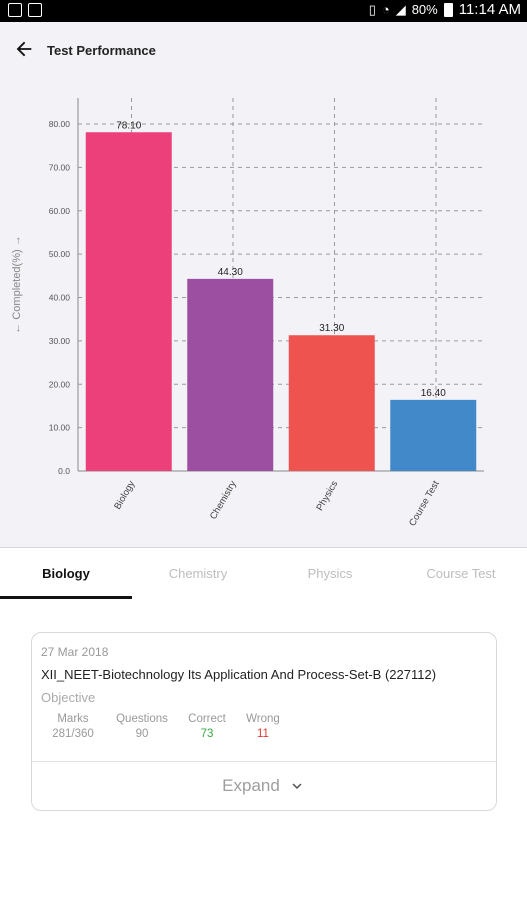 This screenshot has height=900, width=527. What do you see at coordinates (230, 374) in the screenshot?
I see `bar-chemistry` at bounding box center [230, 374].